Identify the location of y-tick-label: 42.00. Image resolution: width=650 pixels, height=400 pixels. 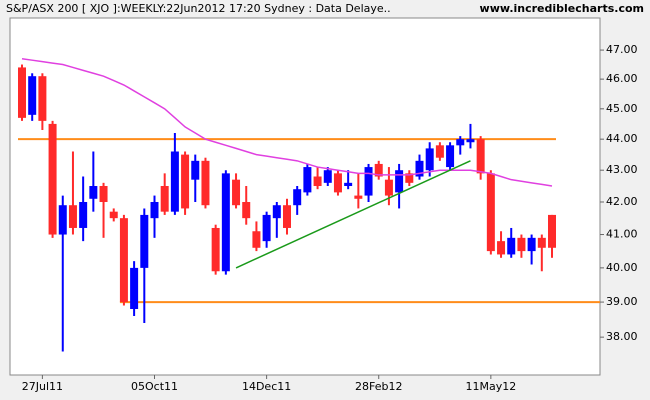
(622, 201).